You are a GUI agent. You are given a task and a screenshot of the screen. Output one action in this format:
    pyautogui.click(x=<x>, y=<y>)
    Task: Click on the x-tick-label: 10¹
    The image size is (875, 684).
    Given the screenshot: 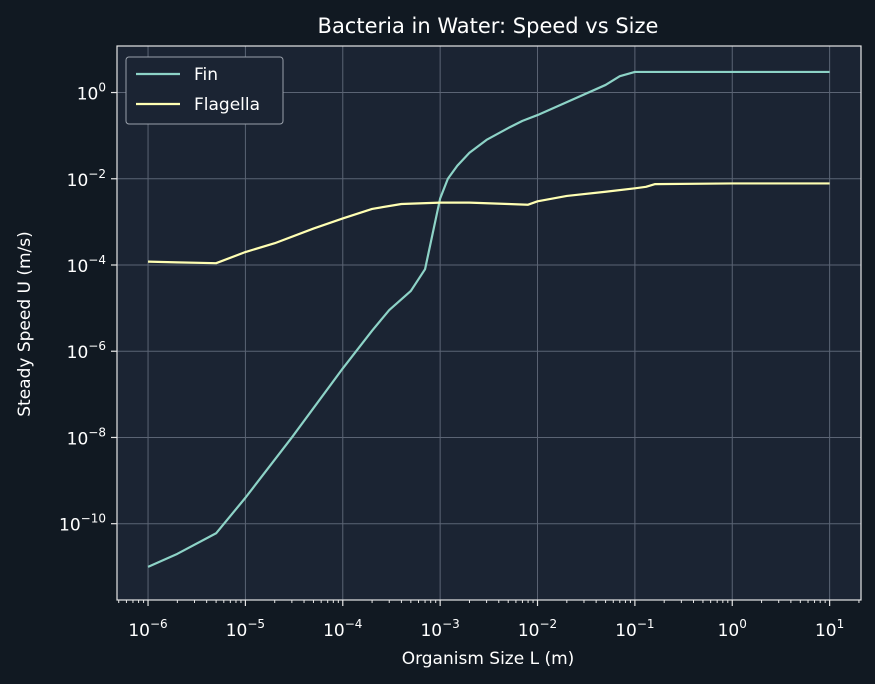 What is the action you would take?
    pyautogui.click(x=829, y=629)
    